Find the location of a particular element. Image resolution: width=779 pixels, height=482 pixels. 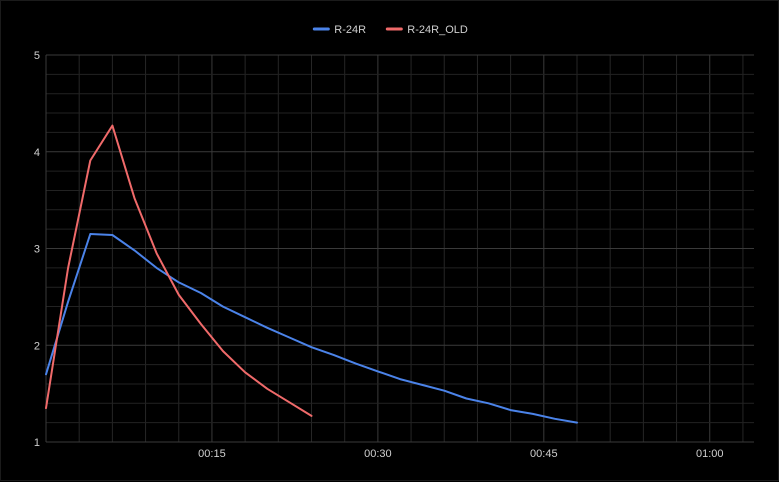

y-tick-label: 2 is located at coordinates (37, 346).